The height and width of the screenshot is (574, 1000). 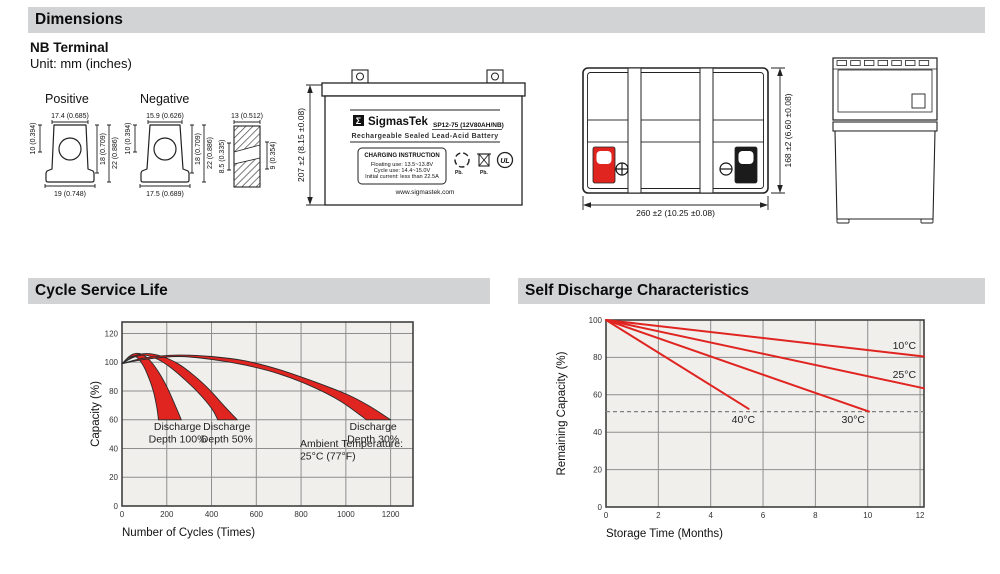 What do you see at coordinates (96, 414) in the screenshot?
I see `svg-text: Capacity (%)` at bounding box center [96, 414].